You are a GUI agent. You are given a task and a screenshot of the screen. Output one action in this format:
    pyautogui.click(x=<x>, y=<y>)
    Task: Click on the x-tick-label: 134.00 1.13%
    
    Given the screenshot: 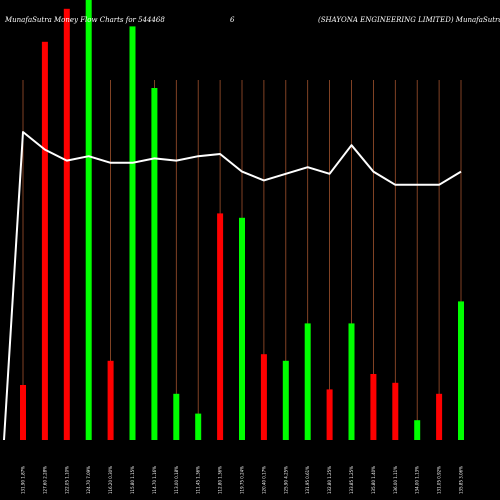 What is the action you would take?
    pyautogui.click(x=417, y=480)
    